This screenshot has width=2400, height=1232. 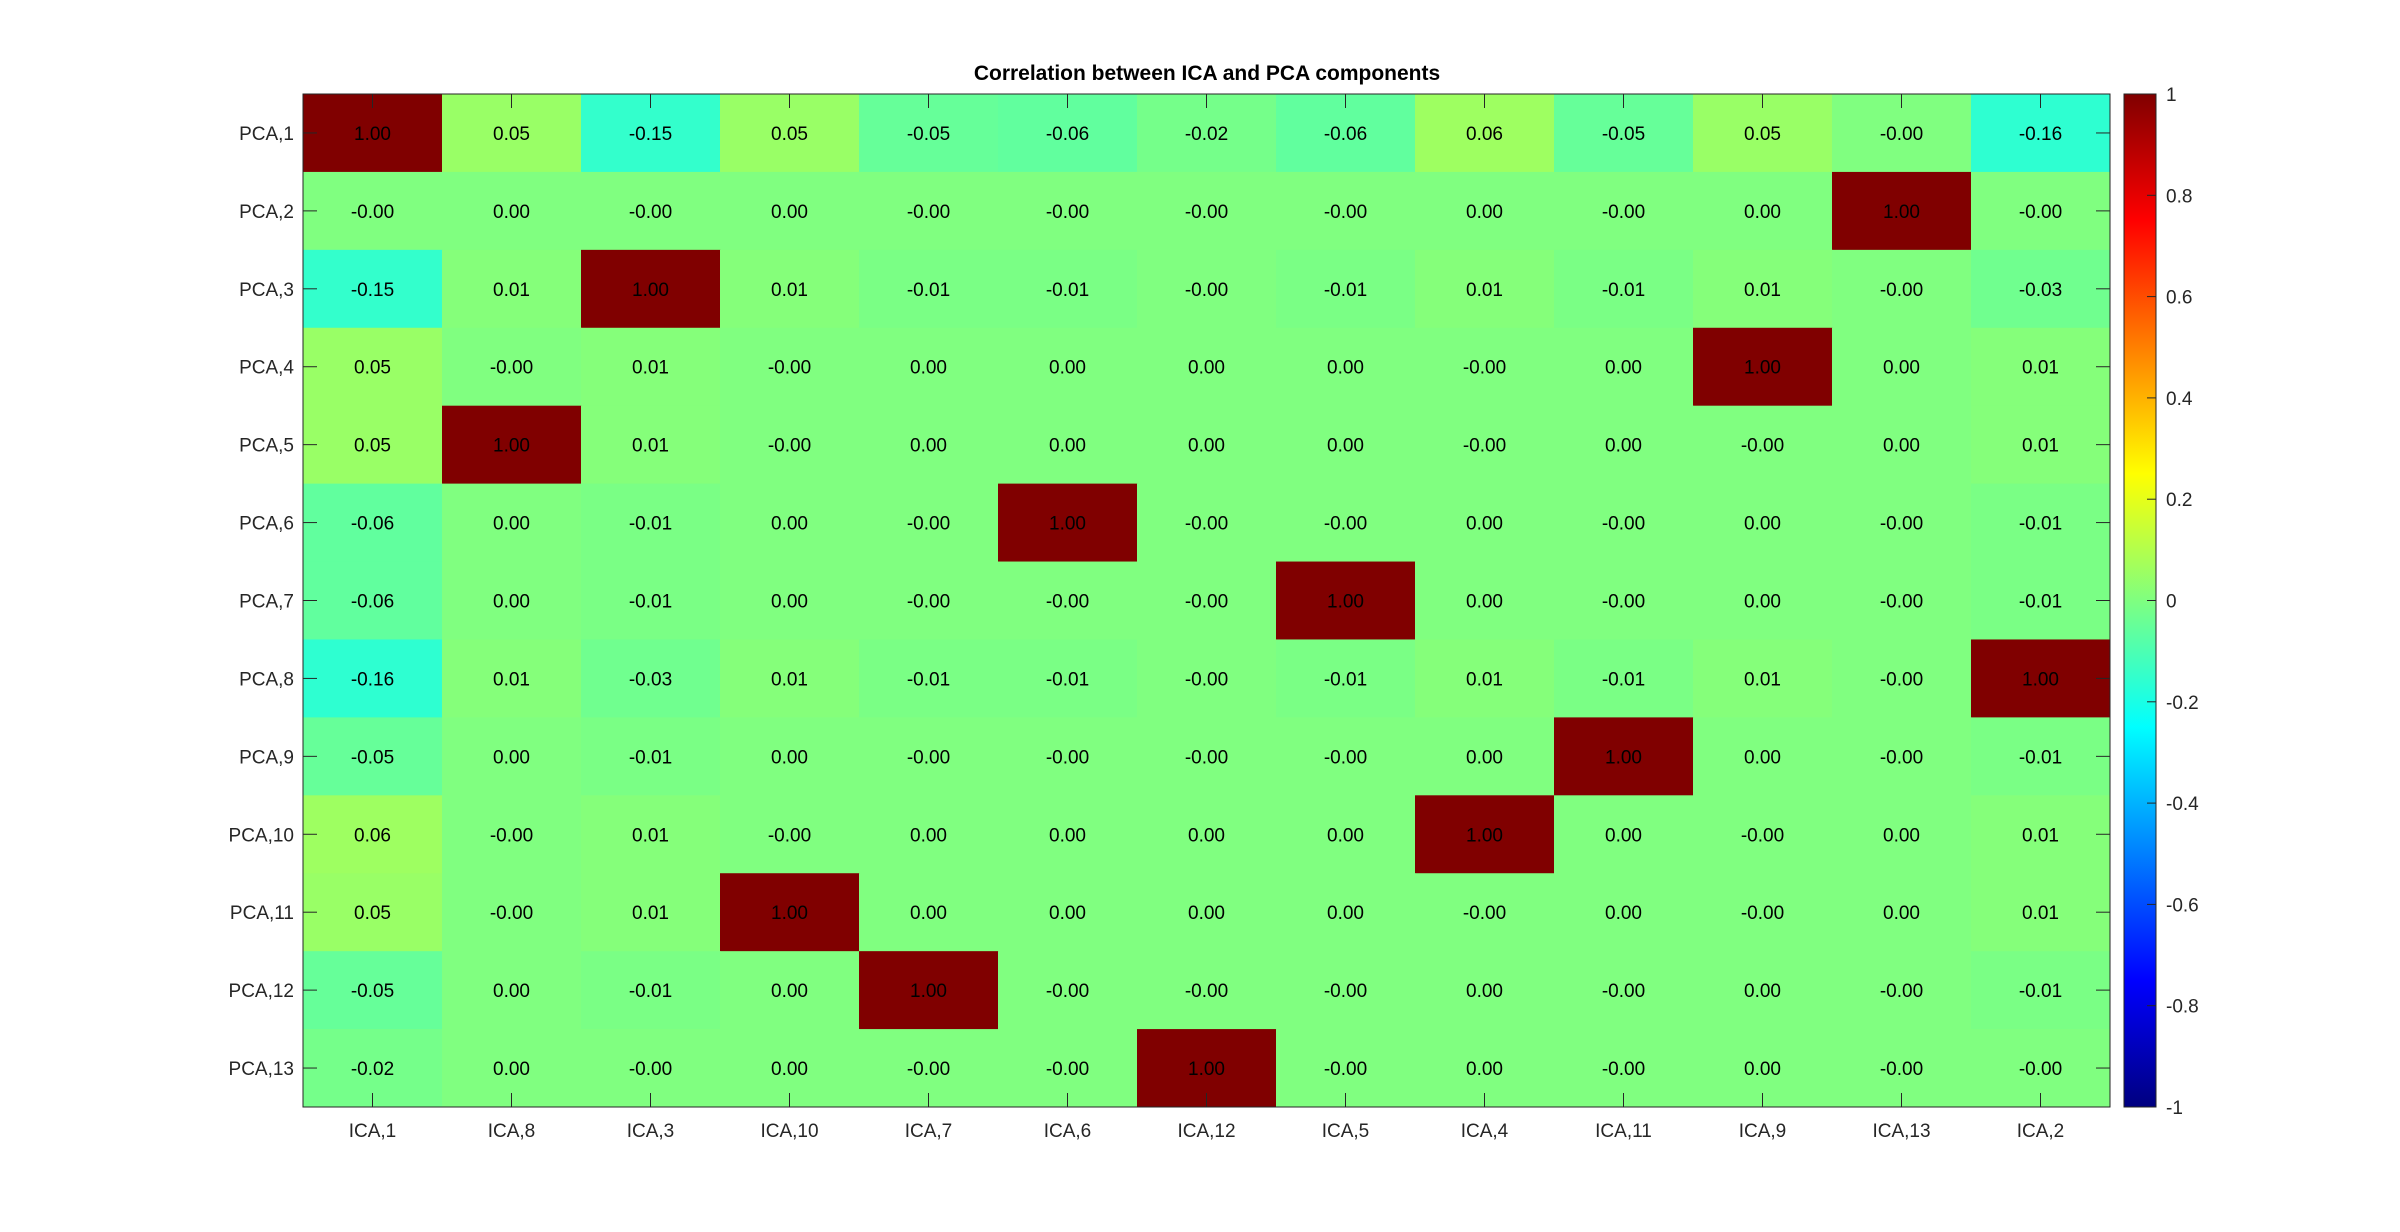 What do you see at coordinates (1485, 1131) in the screenshot?
I see `x-tick-label: ICA,4` at bounding box center [1485, 1131].